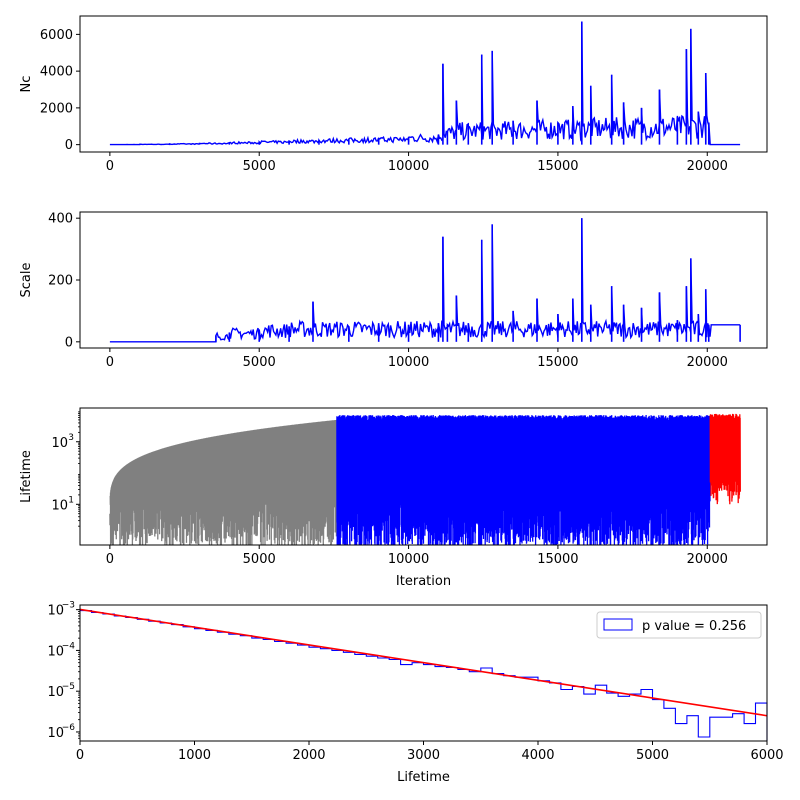  What do you see at coordinates (60, 281) in the screenshot?
I see `y-tick-label: 200` at bounding box center [60, 281].